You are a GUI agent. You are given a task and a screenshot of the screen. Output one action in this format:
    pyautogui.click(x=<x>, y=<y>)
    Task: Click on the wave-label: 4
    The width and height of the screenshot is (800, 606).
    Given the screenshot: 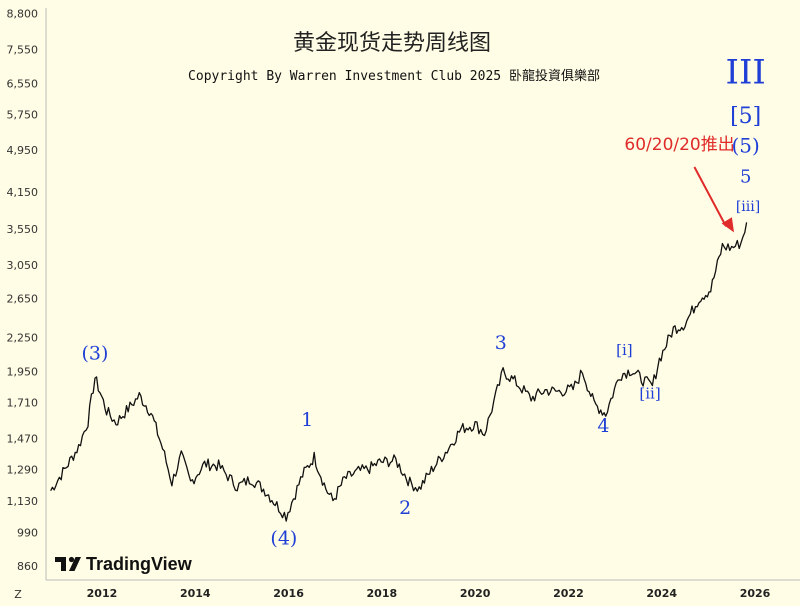 What is the action you would take?
    pyautogui.click(x=603, y=426)
    